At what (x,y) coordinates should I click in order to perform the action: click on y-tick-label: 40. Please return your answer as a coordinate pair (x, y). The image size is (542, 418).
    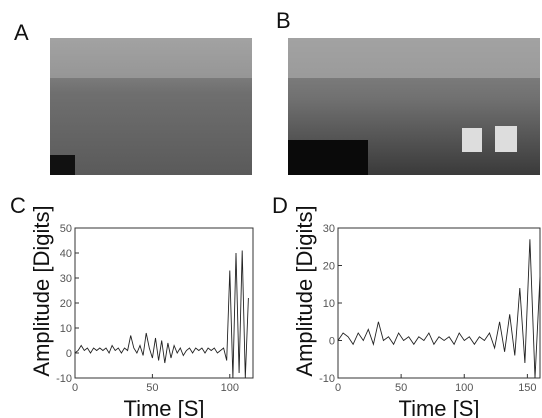
    Looking at the image, I should click on (66, 254).